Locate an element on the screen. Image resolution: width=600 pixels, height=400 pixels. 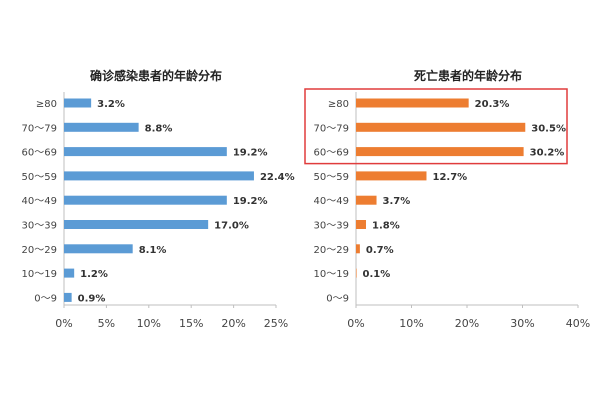
right-value-label: 3.7% is located at coordinates (397, 201).